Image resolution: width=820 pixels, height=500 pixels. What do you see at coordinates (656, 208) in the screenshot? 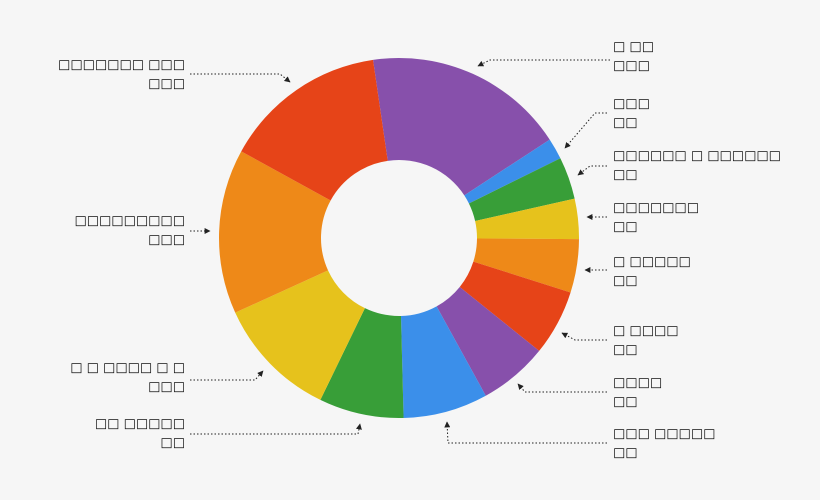
I see `slice-label: □□□□□□□` at bounding box center [656, 208].